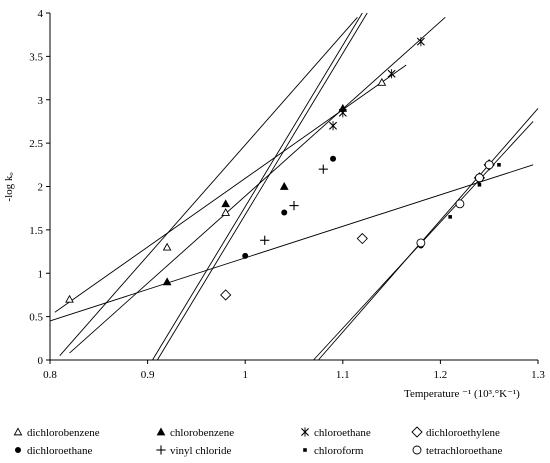  Describe the element at coordinates (63, 433) in the screenshot. I see `legend-label: dichlorobenzene` at that location.